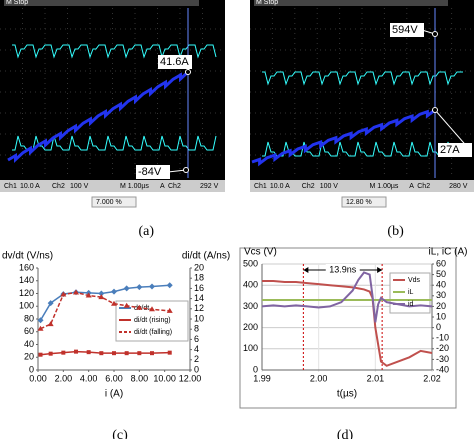 This screenshot has height=439, width=474. Describe the element at coordinates (29, 344) in the screenshot. I see `y-tick-label: 40` at that location.